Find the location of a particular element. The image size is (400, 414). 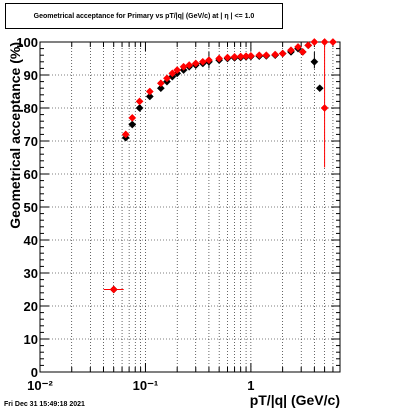

y-axis-title: Geometrical acceptance (%) is located at coordinates (15, 135).